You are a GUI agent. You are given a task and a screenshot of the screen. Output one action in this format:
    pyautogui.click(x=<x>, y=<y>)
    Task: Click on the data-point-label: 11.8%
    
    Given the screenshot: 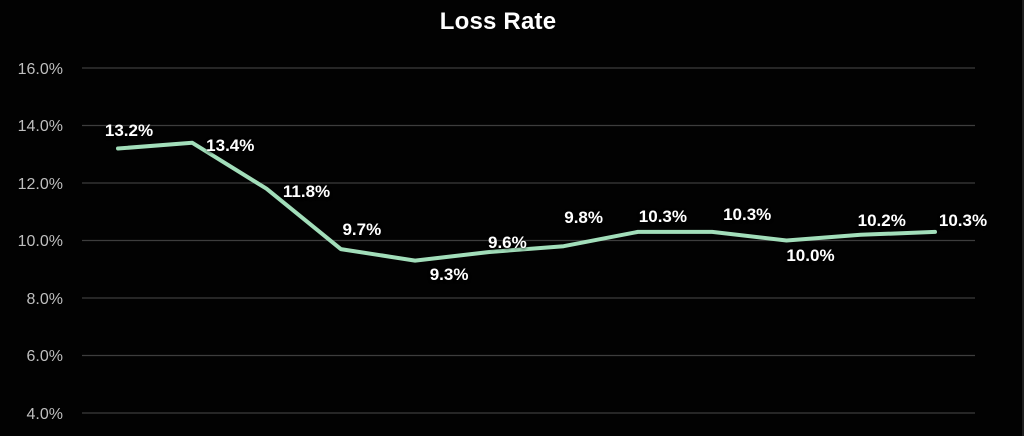 What is the action you would take?
    pyautogui.click(x=306, y=191)
    